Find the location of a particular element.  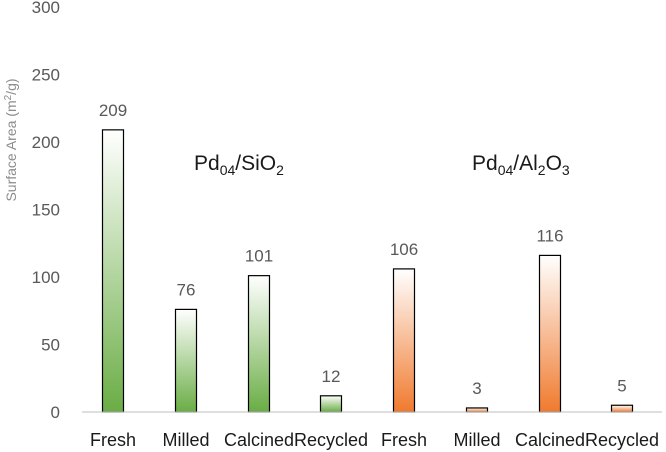

data-label: 3 is located at coordinates (476, 388).